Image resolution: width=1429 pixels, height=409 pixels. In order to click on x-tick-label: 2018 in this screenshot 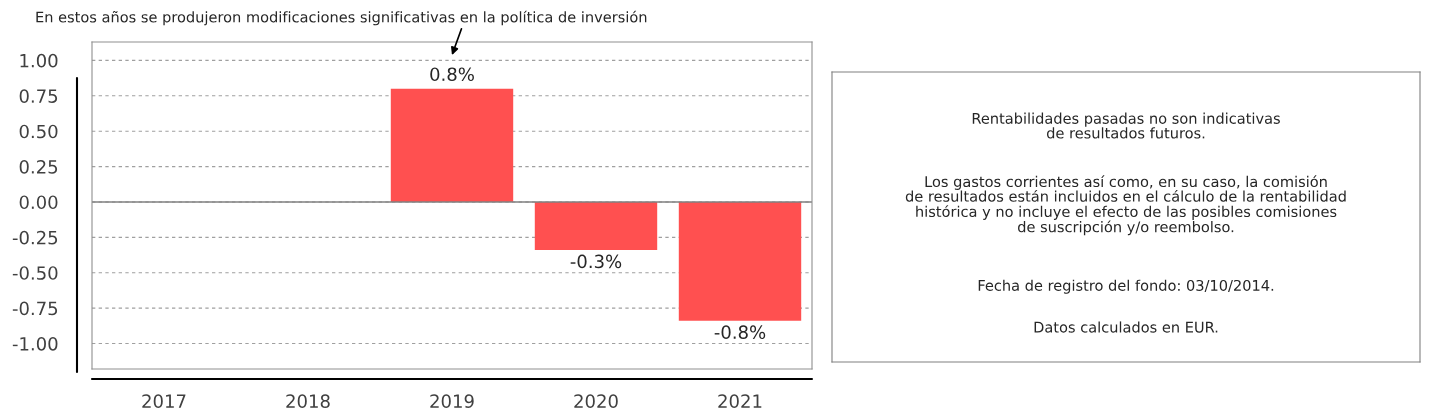, I will do `click(308, 401)`.